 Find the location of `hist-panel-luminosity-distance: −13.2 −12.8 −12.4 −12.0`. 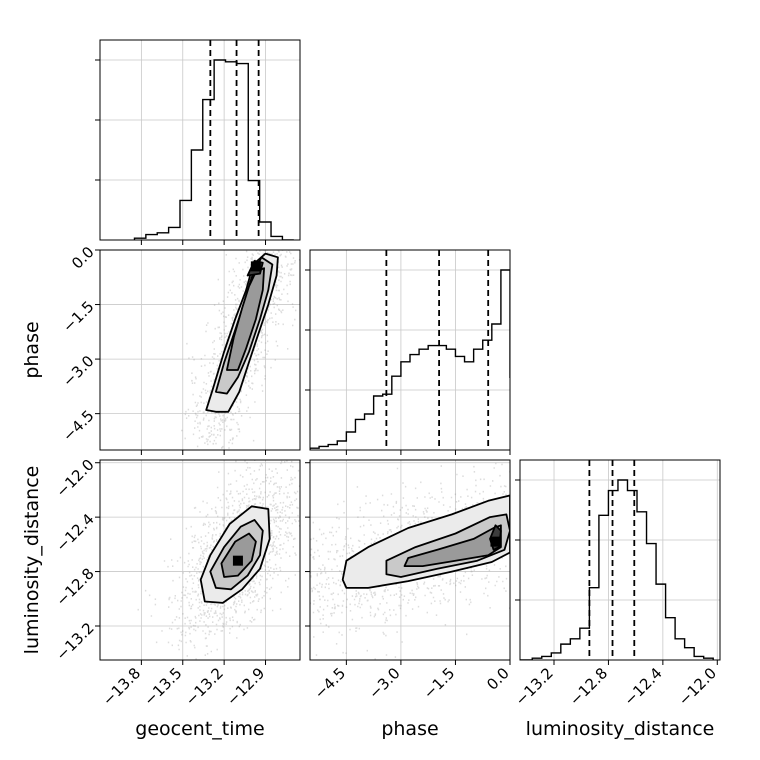

hist-panel-luminosity-distance: −13.2 −12.8 −12.4 −12.0 is located at coordinates (616, 584).